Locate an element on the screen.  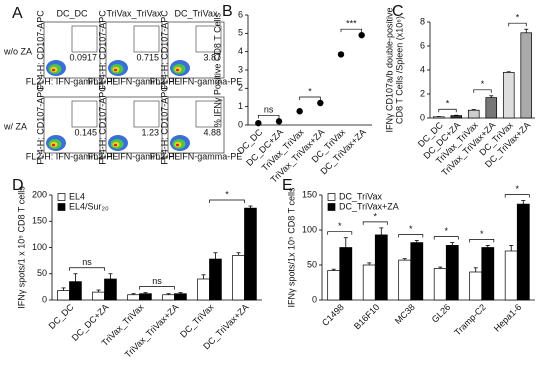
y-tick-label: 8 is located at coordinates (422, 21).